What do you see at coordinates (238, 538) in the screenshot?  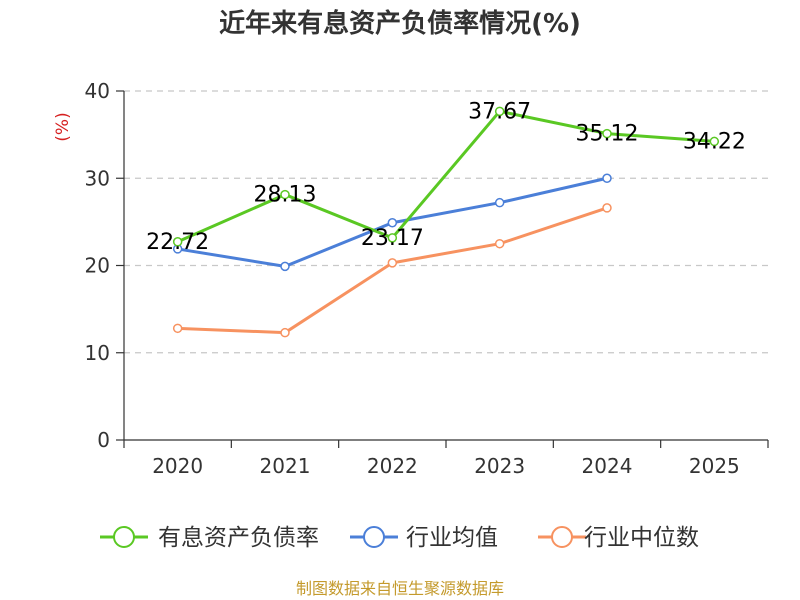 I see `legend-label: 有息资产负债率` at bounding box center [238, 538].